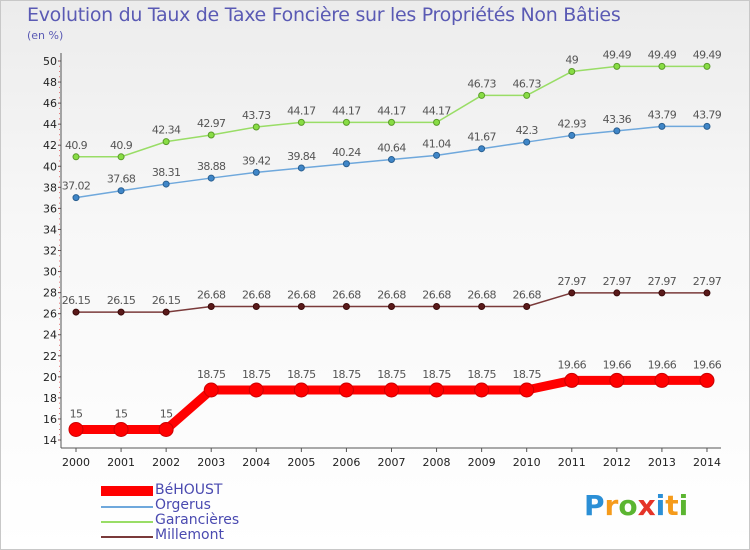 This screenshot has width=750, height=550. What do you see at coordinates (436, 143) in the screenshot?
I see `data-label: 41.04` at bounding box center [436, 143].